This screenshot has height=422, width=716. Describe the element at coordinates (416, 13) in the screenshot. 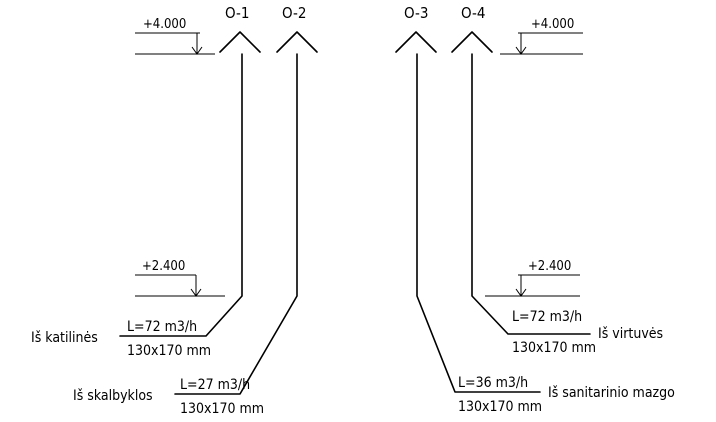

I see `duct-id-label: O-3` at that location.